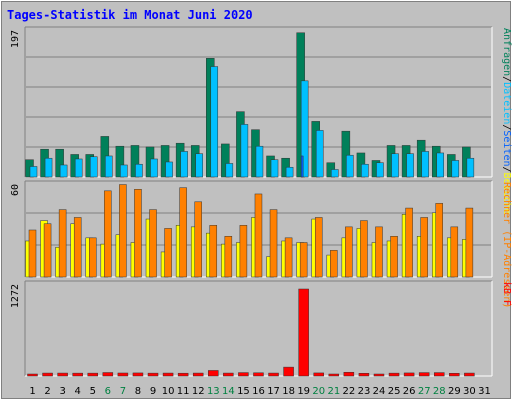 This screenshot has width=512, height=400. What do you see at coordinates (506, 148) in the screenshot?
I see `legend-entry: Seiten` at bounding box center [506, 148].